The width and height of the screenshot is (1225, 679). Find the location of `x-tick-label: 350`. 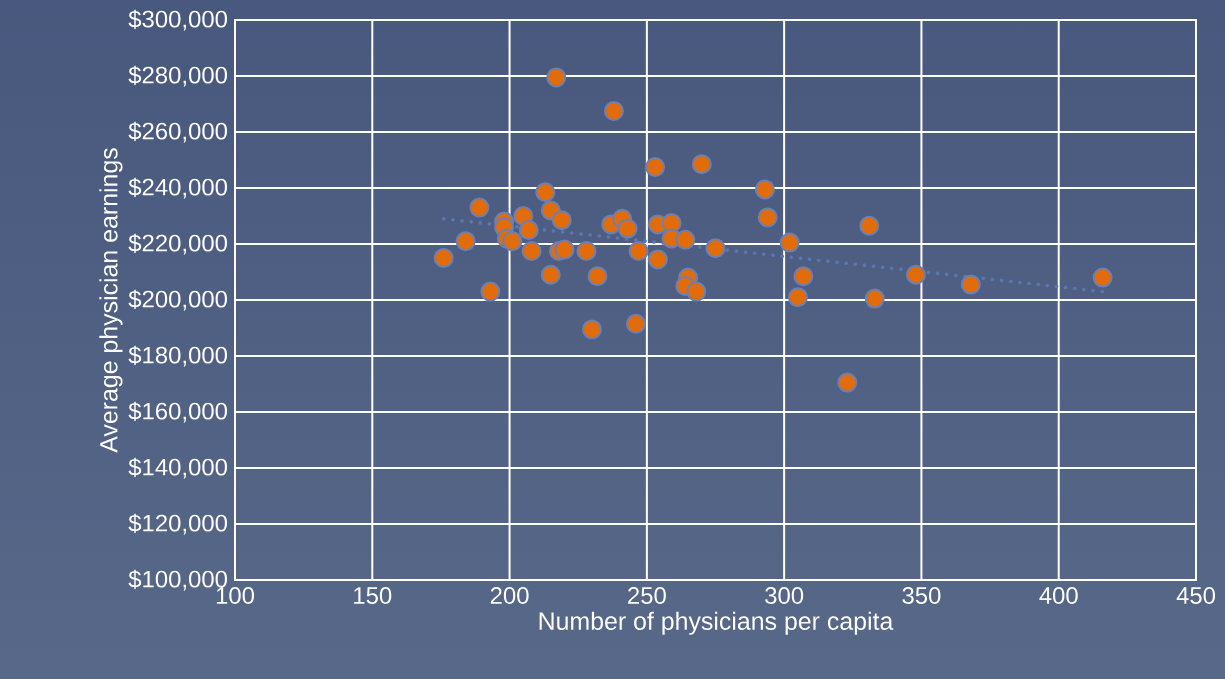

x-tick-label: 350 is located at coordinates (921, 595).